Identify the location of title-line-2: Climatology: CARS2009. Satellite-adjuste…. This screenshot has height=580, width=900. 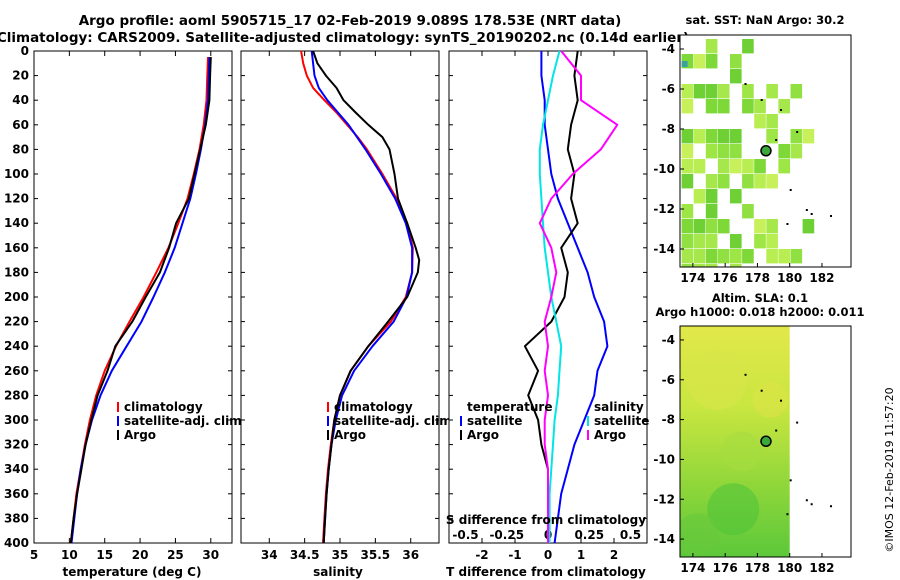
(344, 38).